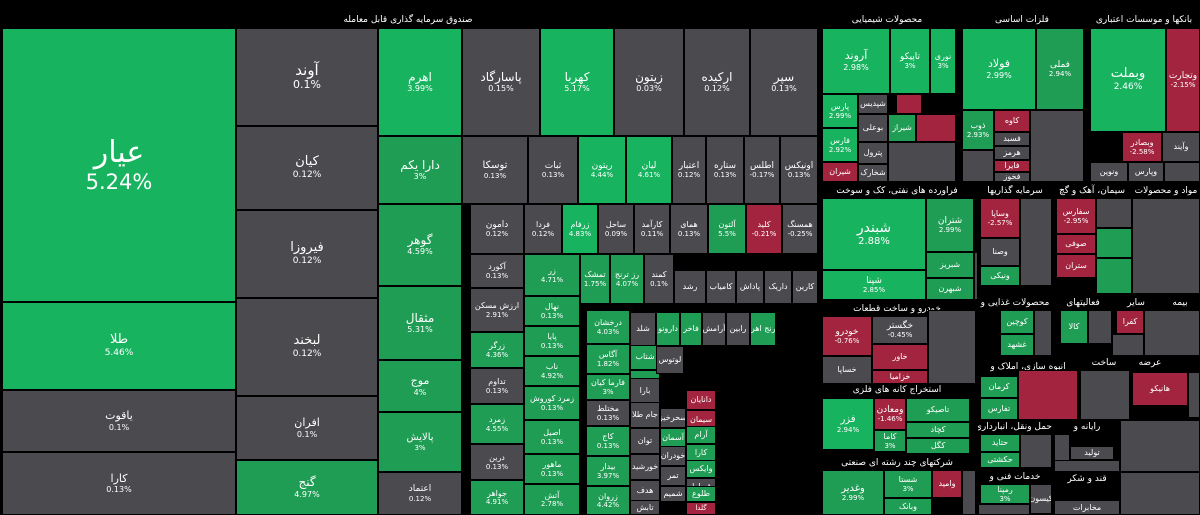  I want to click on etf-symbol-tile: دامون 0.12%, so click(497, 229).